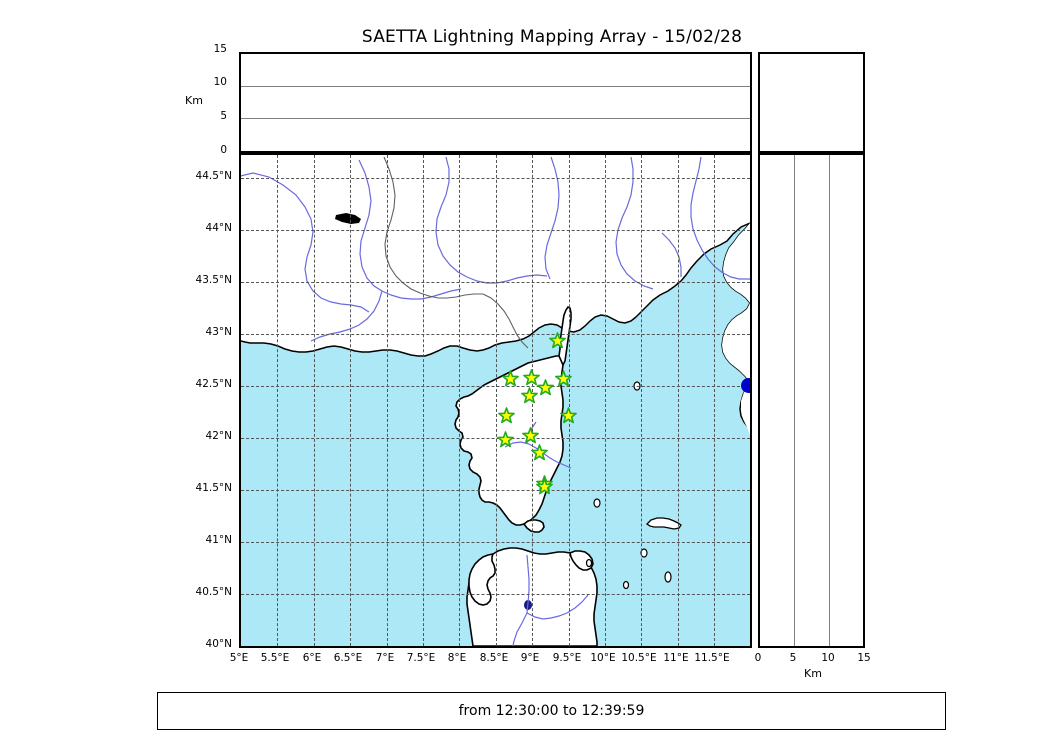 Image resolution: width=1050 pixels, height=750 pixels. Describe the element at coordinates (194, 100) in the screenshot. I see `top-panel-axis-label: Km` at that location.